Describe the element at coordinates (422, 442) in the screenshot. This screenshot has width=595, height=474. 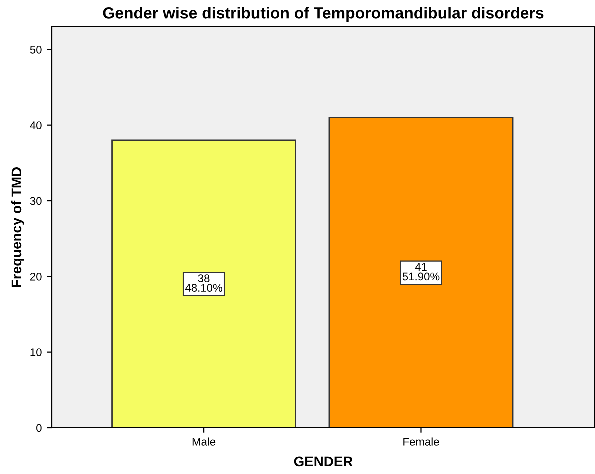
I see `x-tick-label: Female` at that location.